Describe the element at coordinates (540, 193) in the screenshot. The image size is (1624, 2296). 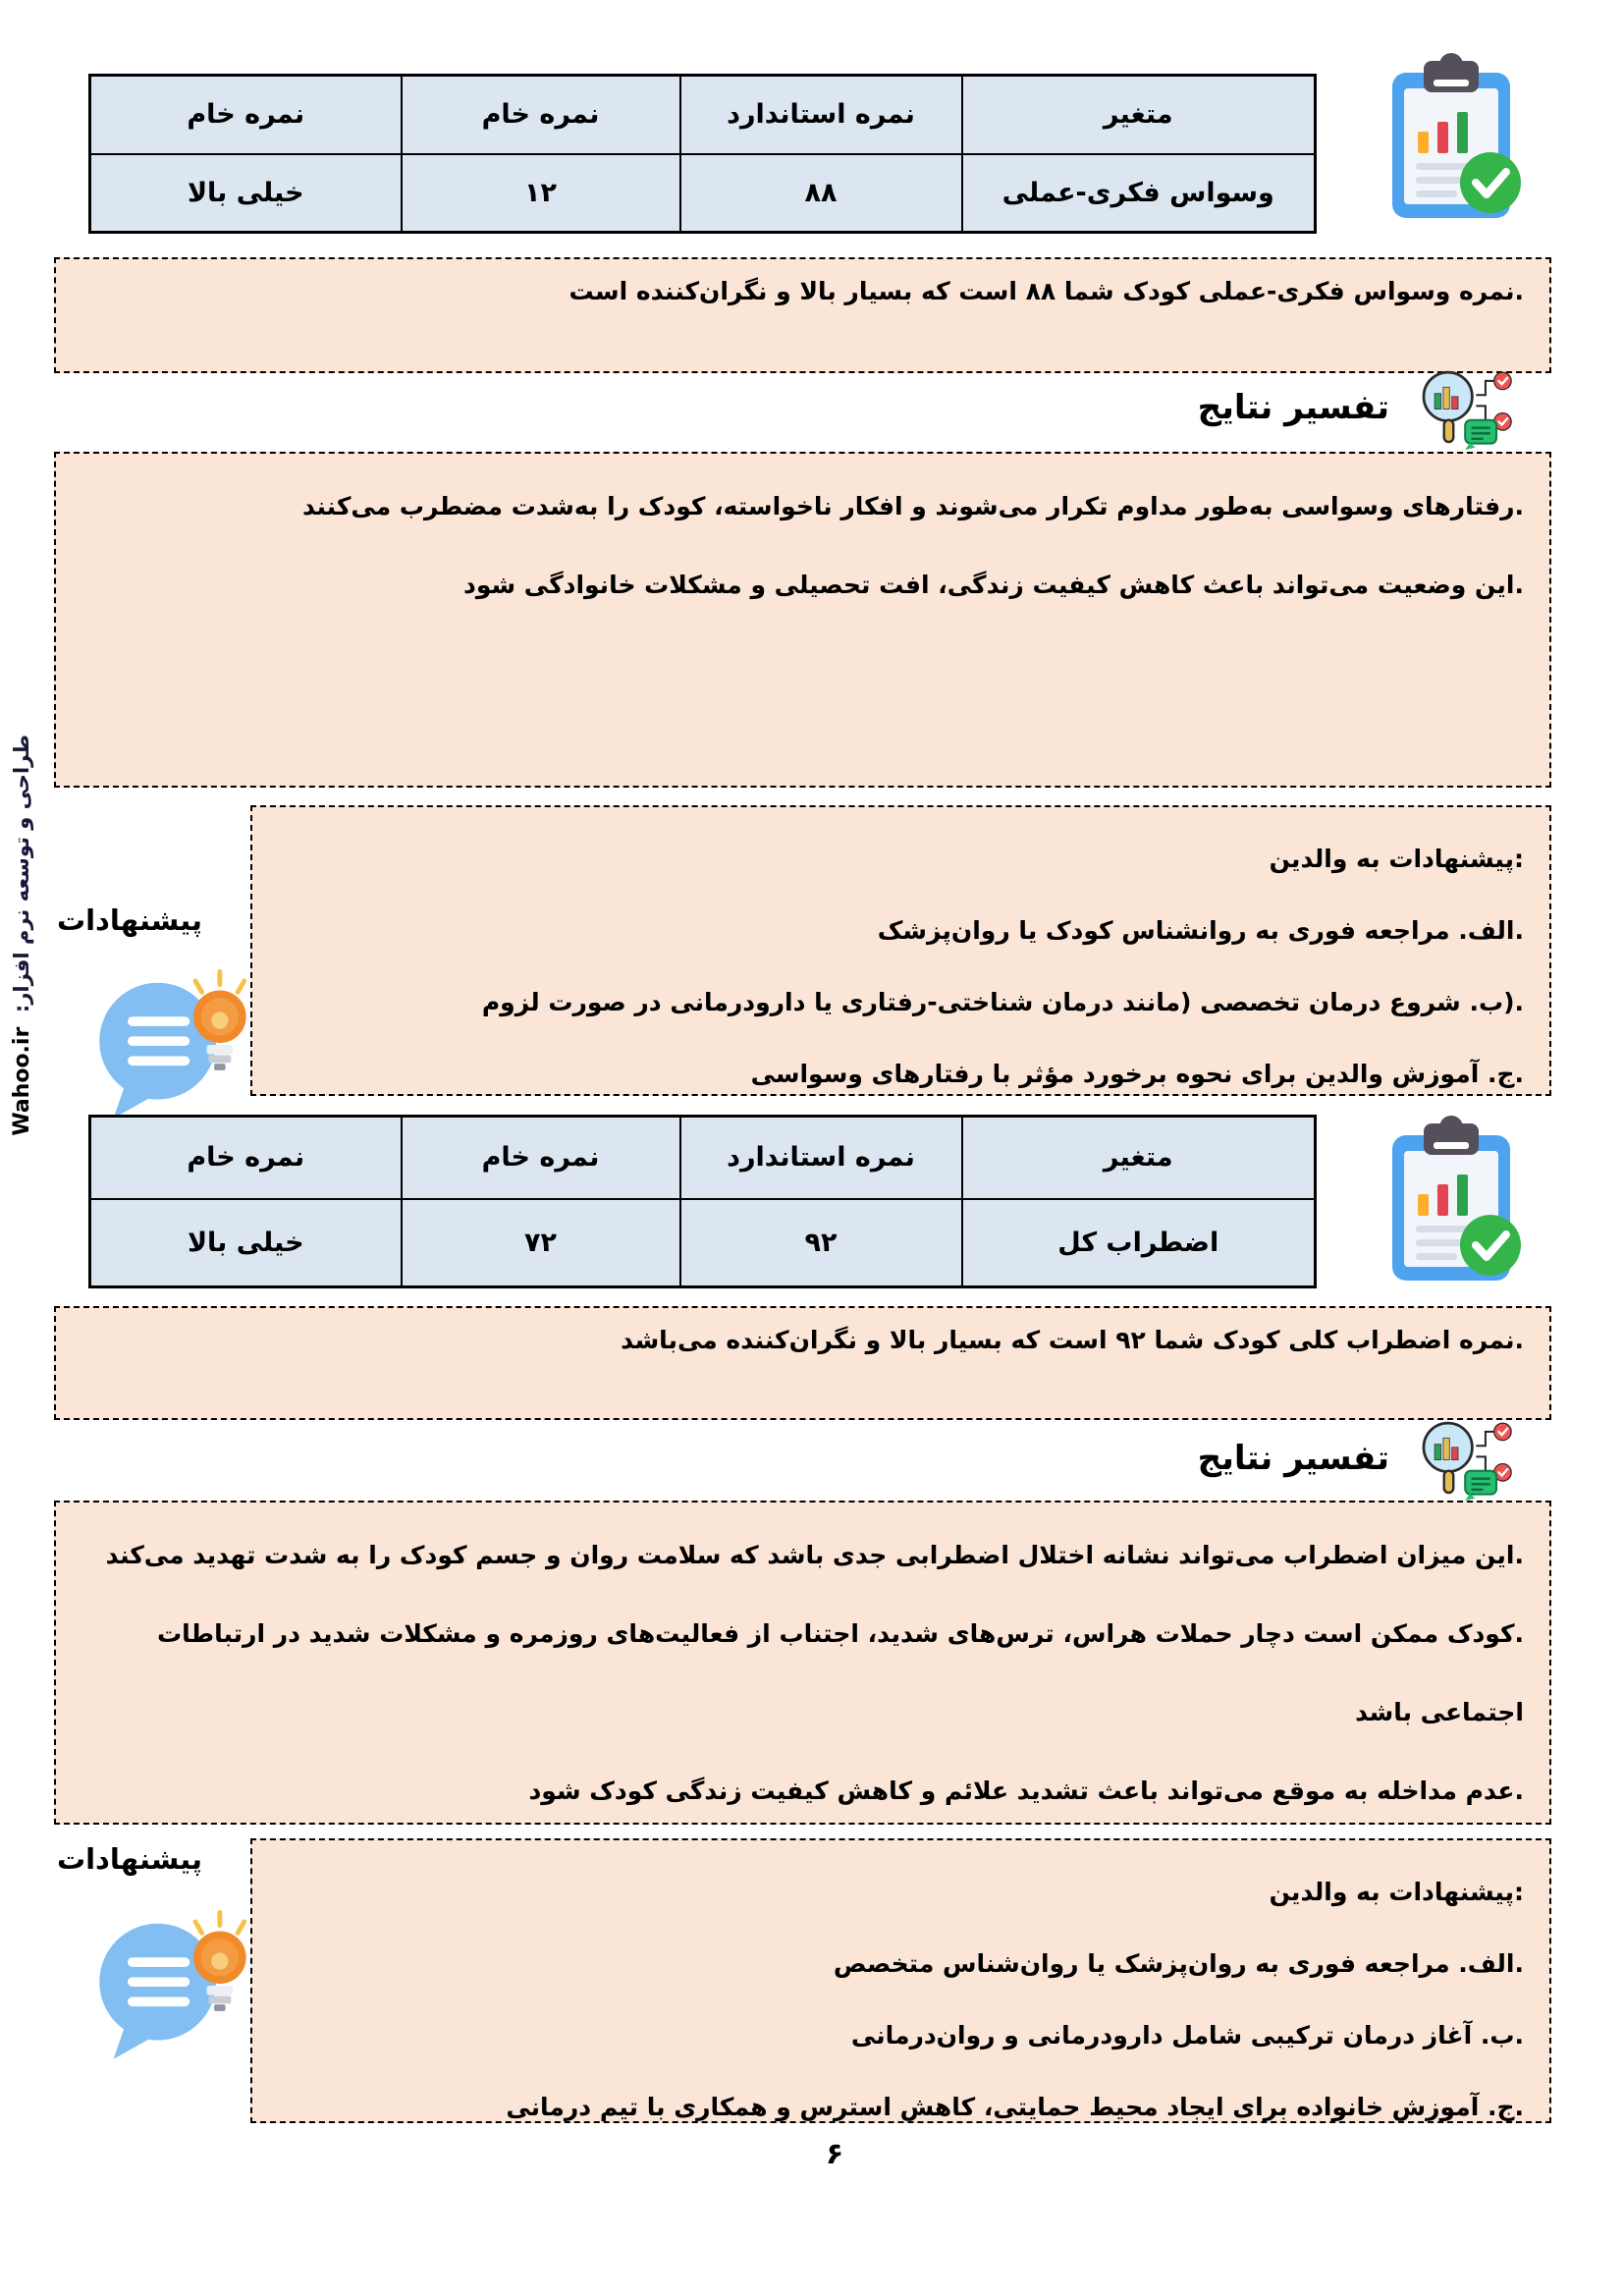
I see `cell-raw-score: ۱۲` at that location.